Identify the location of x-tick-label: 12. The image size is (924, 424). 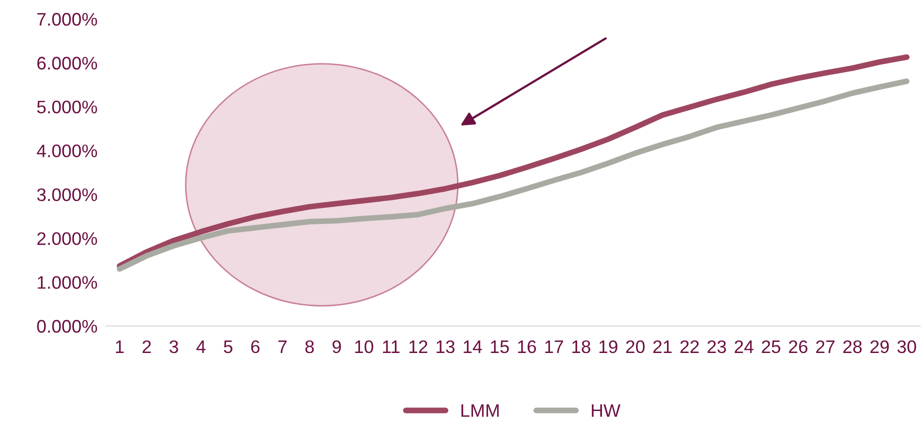
(418, 346).